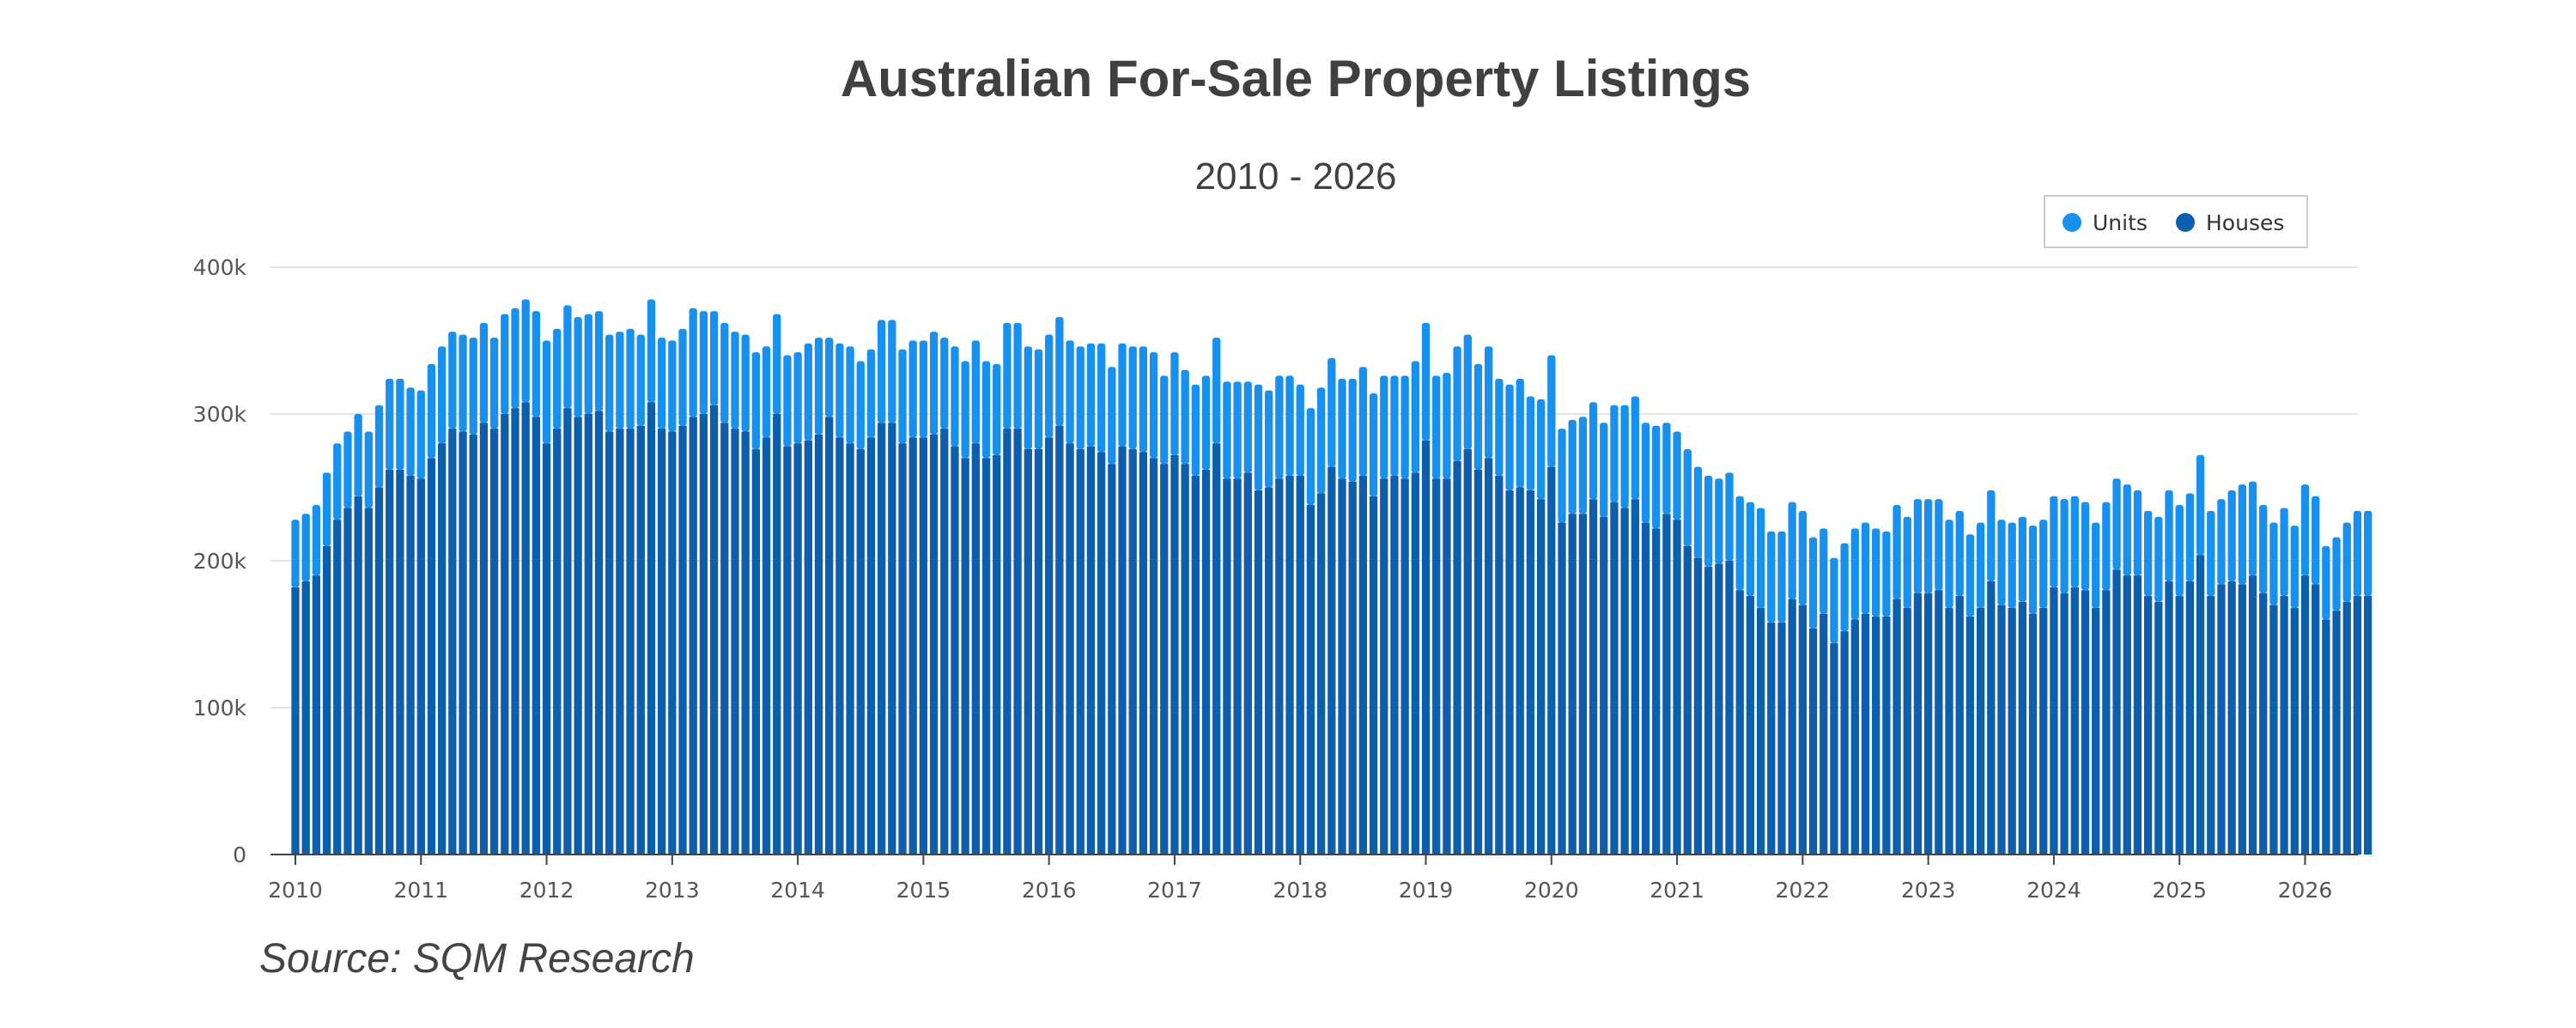 The height and width of the screenshot is (1028, 2576). Describe the element at coordinates (1929, 890) in the screenshot. I see `x-tick-label: 2023` at that location.